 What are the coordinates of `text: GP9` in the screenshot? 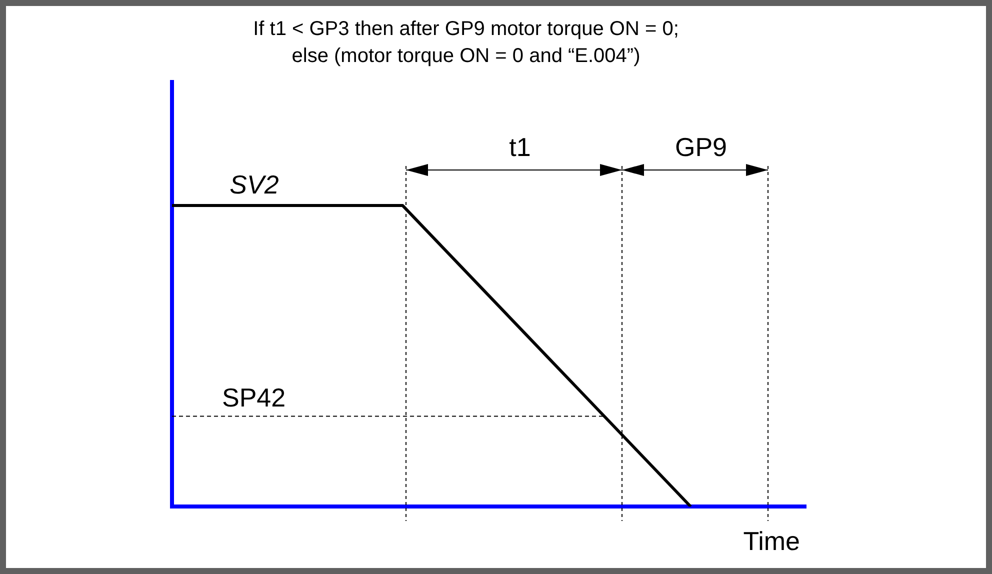 It's located at (701, 147).